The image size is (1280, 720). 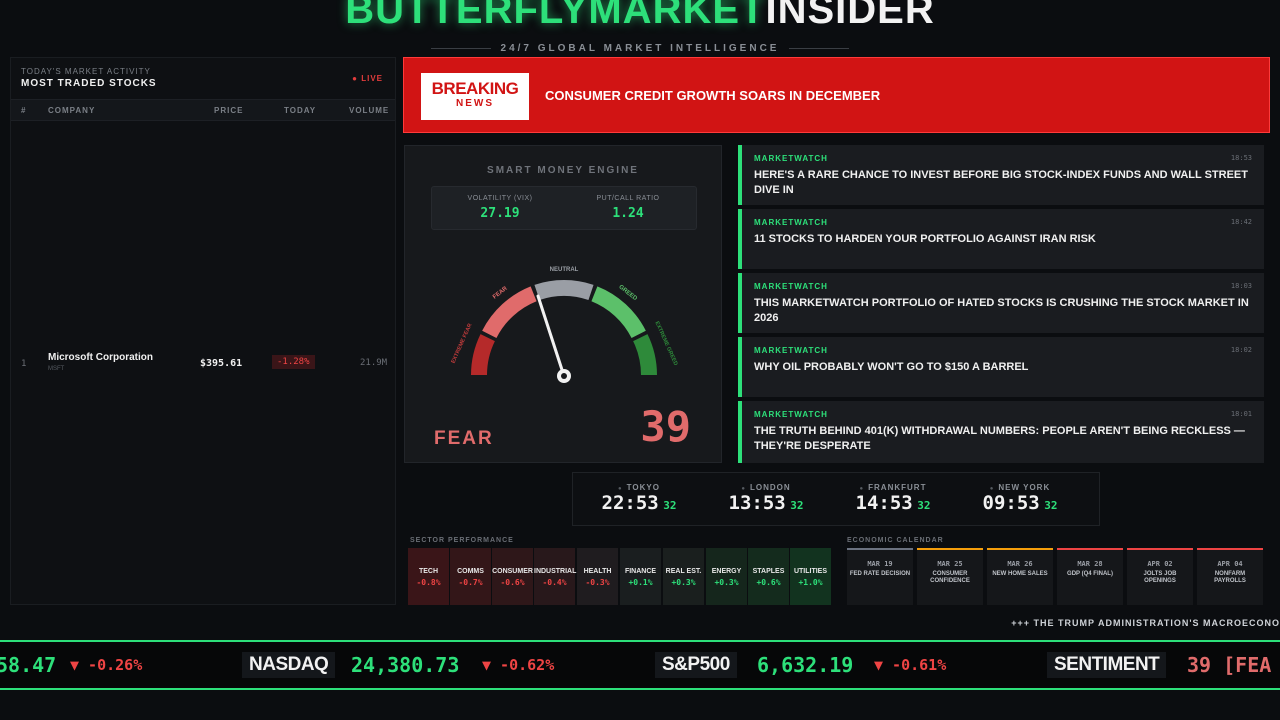 What do you see at coordinates (72, 110) in the screenshot?
I see `col-company: COMPANY` at bounding box center [72, 110].